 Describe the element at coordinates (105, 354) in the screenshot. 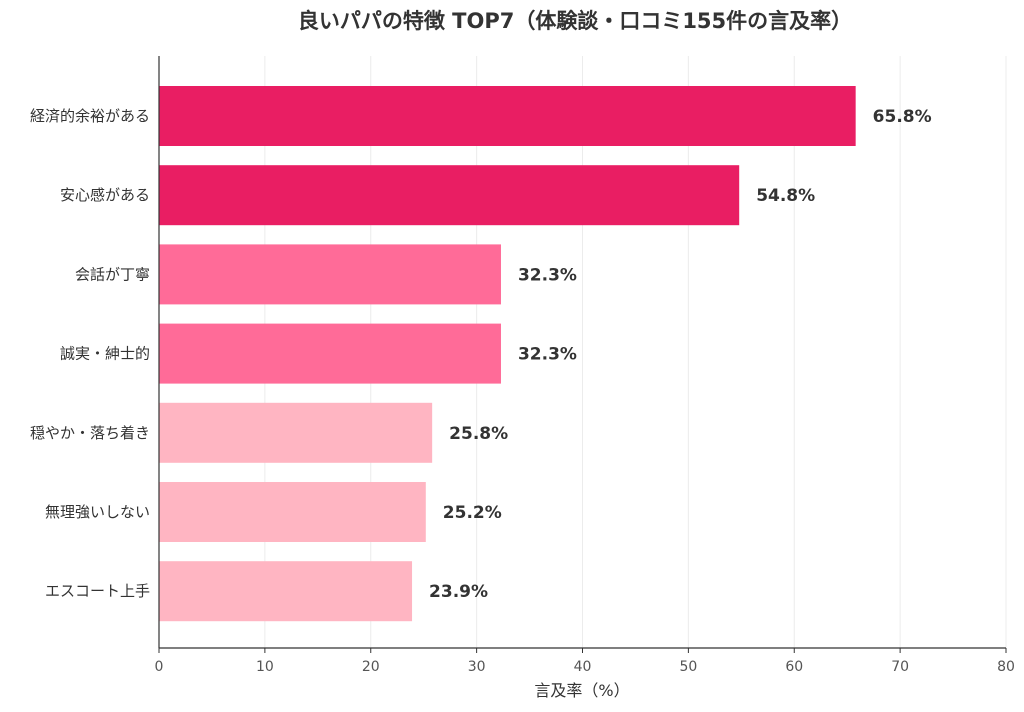

I see `category-label: 誠実・紳士的` at that location.